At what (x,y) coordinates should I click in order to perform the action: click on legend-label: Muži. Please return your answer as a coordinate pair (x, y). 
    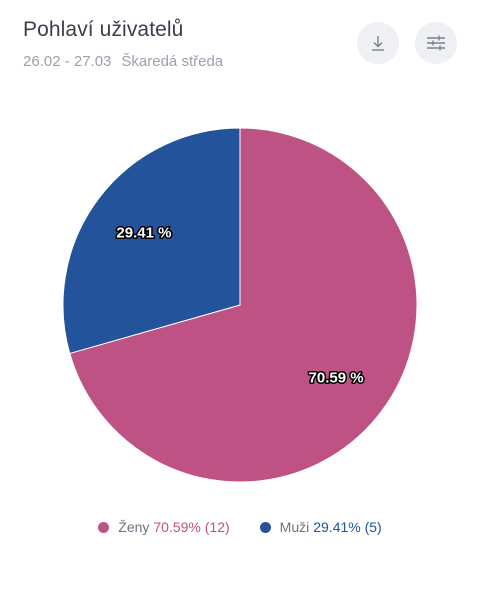
    Looking at the image, I should click on (294, 527).